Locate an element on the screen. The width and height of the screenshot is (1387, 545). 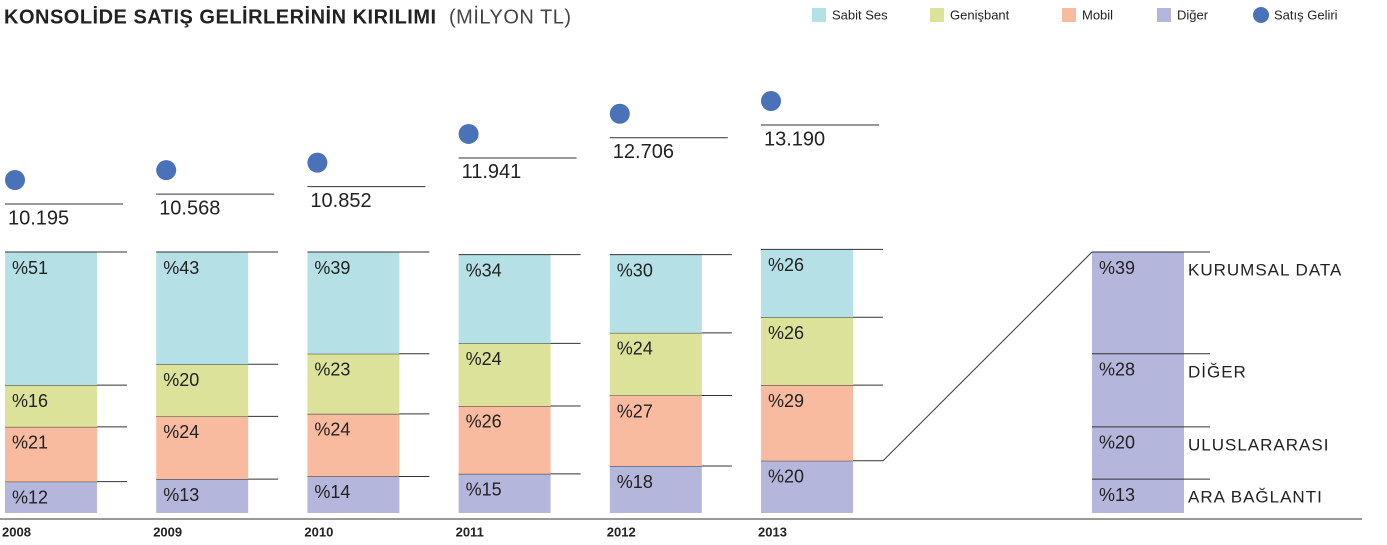
segment-label: %27 is located at coordinates (635, 411).